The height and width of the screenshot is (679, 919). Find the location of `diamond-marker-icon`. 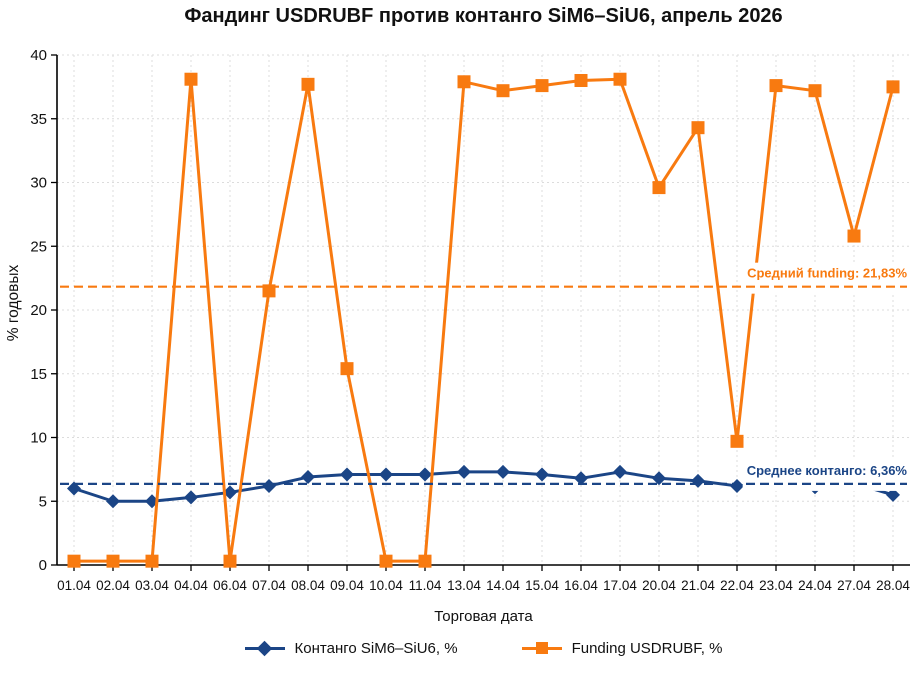

diamond-marker-icon is located at coordinates (264, 648).